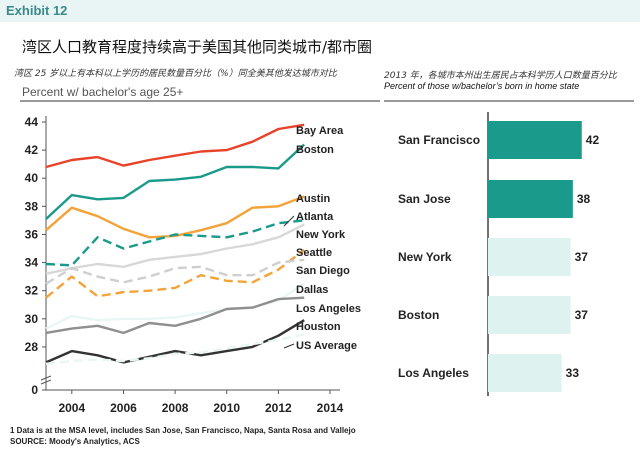 This screenshot has height=455, width=640. Describe the element at coordinates (32, 319) in the screenshot. I see `y-tick-label: 30` at that location.